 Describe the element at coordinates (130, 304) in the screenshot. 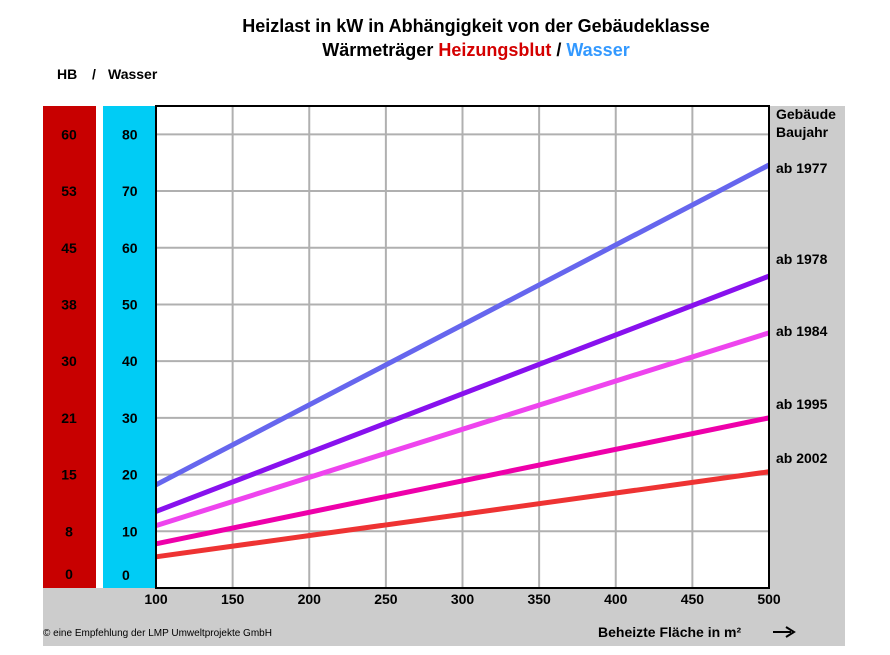

I see `water-tick-label: 50` at that location.